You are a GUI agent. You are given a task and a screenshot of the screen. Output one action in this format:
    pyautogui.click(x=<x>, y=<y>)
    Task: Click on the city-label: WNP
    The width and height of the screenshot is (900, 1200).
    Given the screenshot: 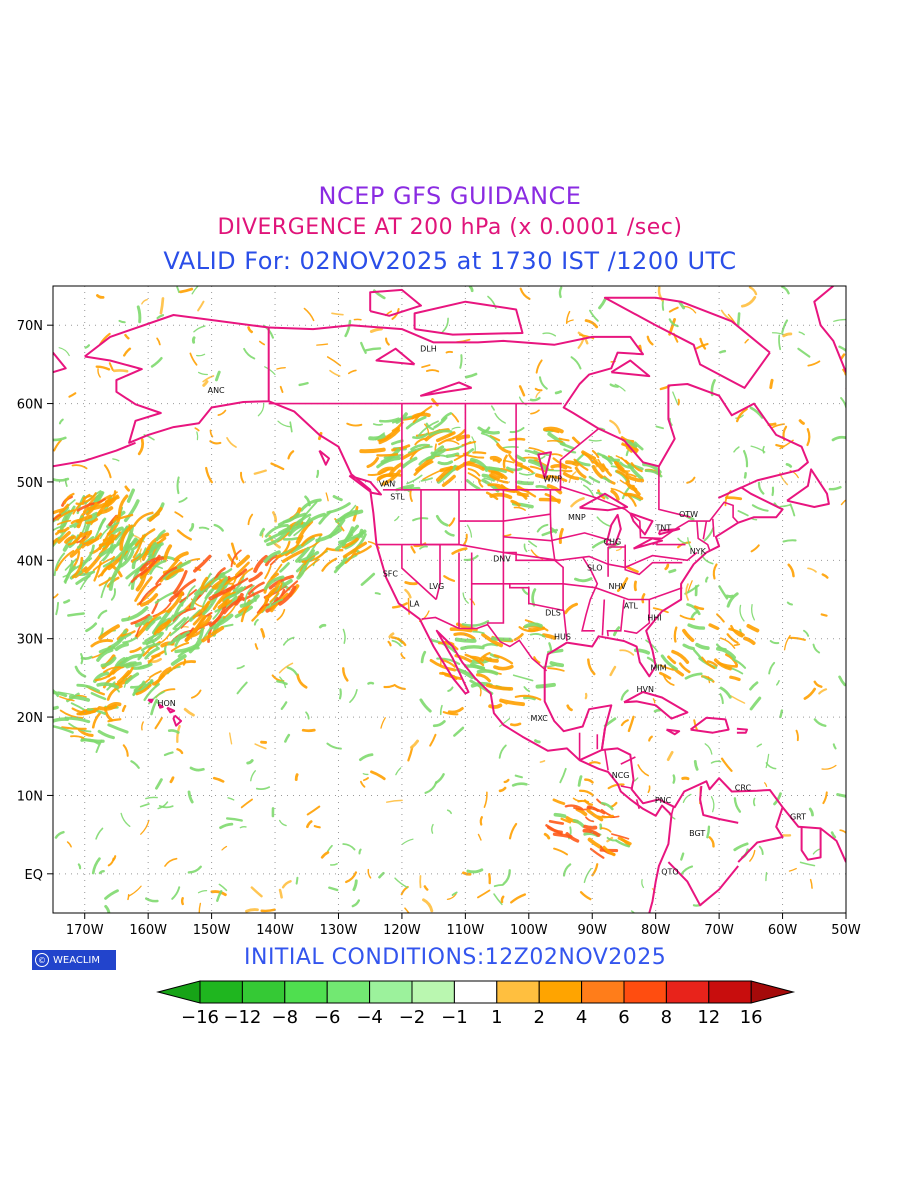 What is the action you would take?
    pyautogui.click(x=552, y=479)
    